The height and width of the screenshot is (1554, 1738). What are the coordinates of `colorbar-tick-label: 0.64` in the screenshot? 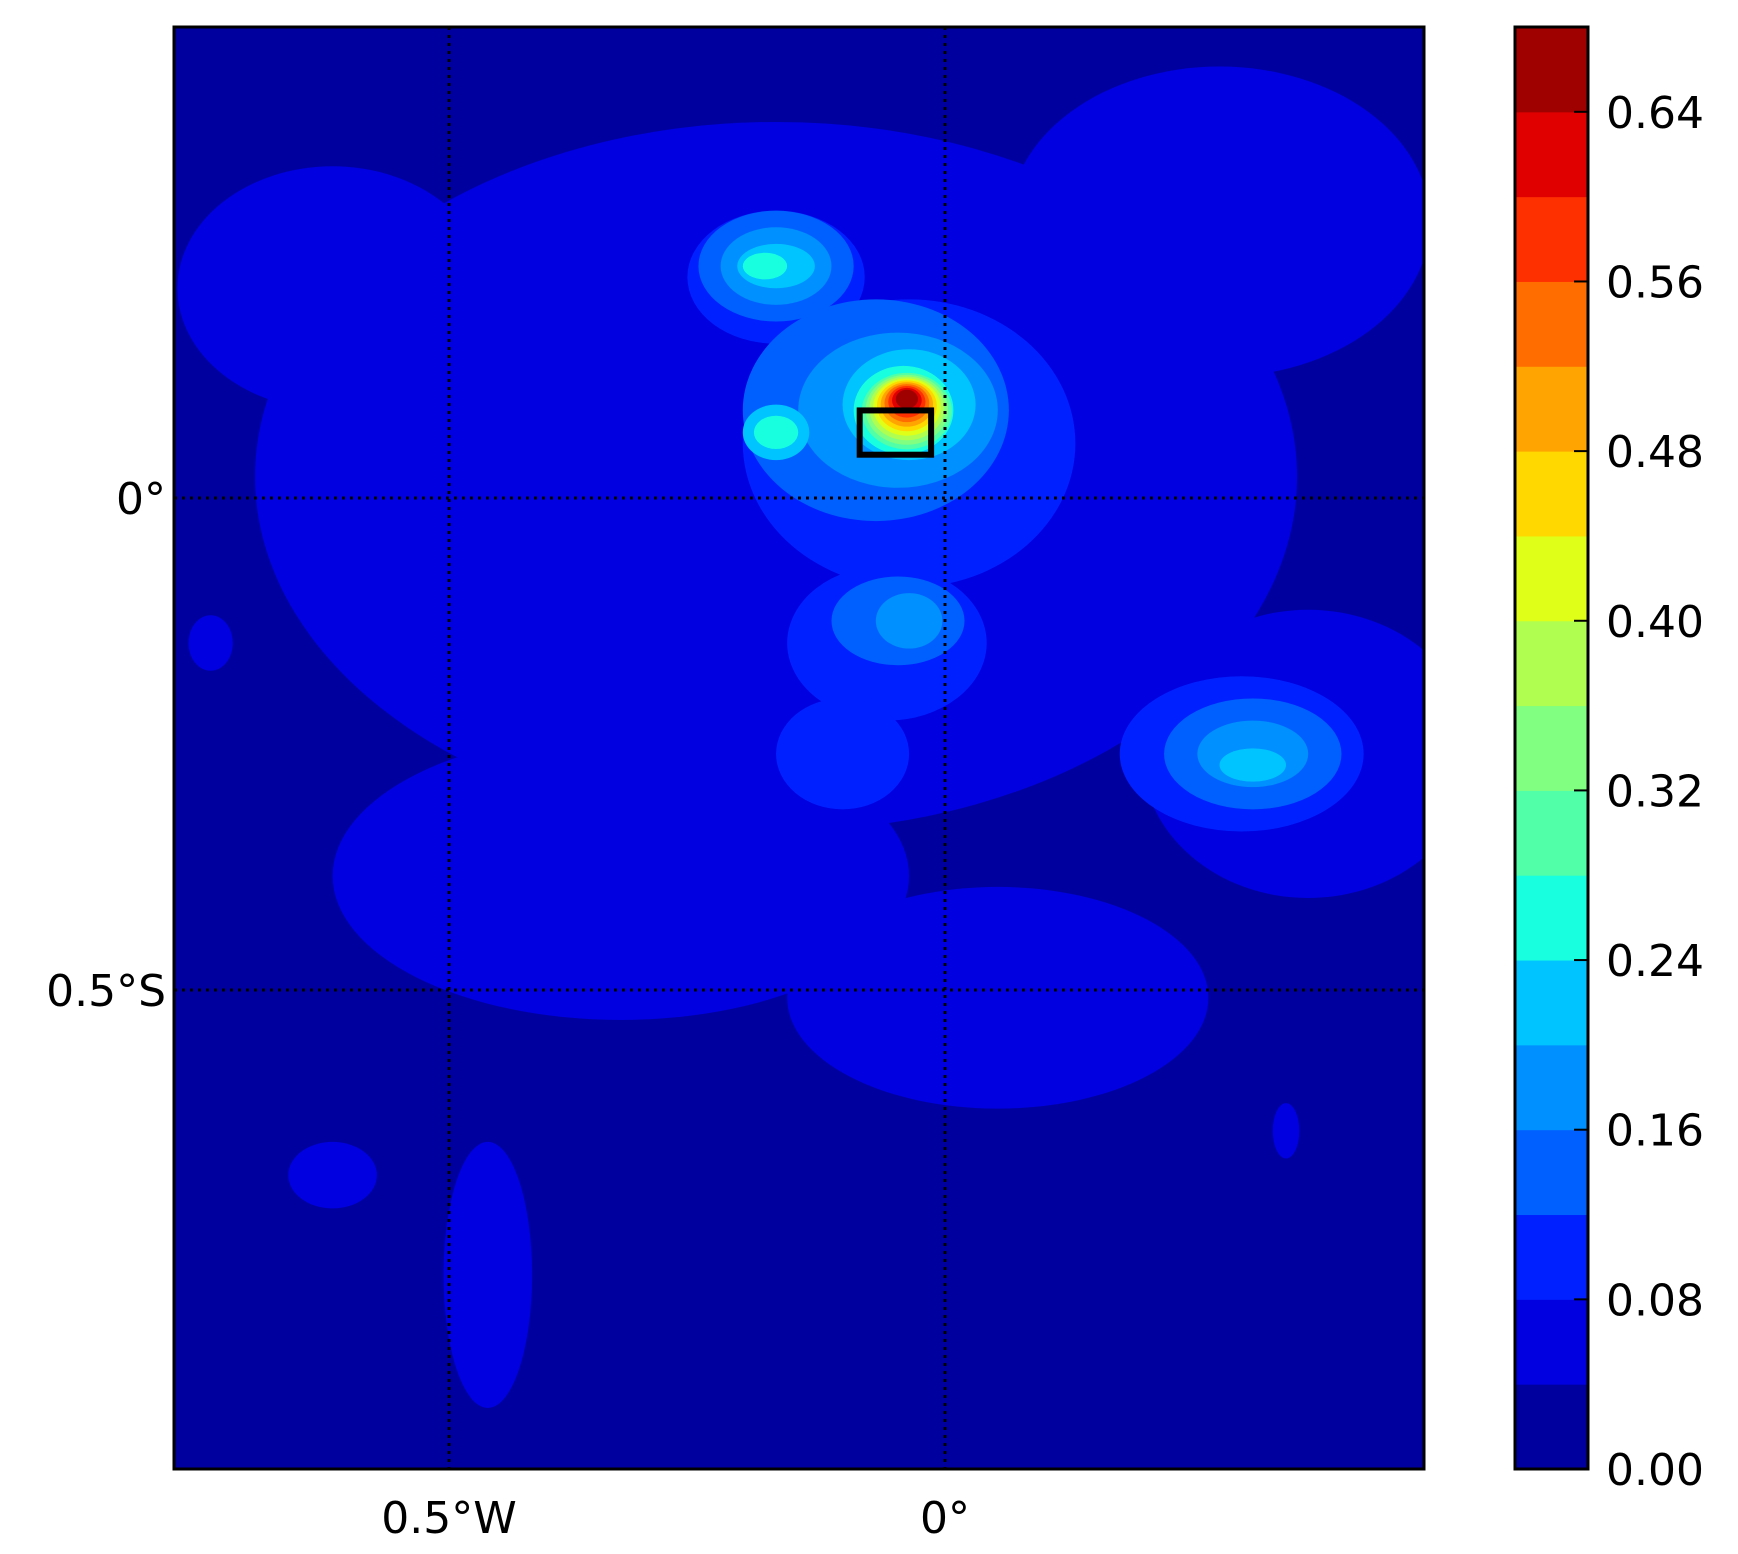 It's located at (1655, 113).